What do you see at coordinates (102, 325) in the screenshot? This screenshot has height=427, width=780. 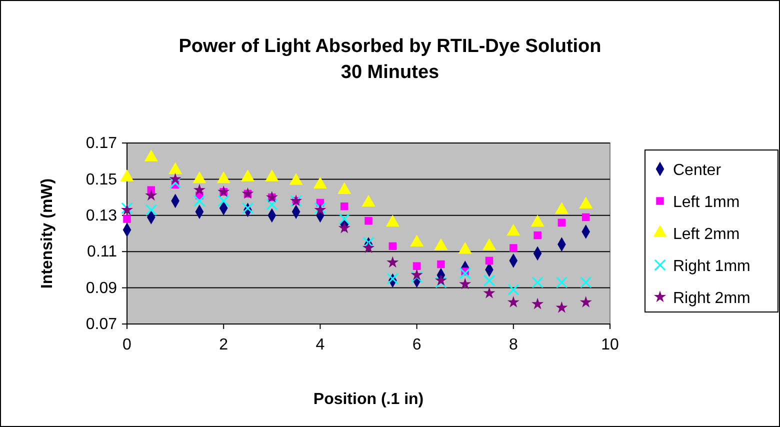 I see `y-tick-label: 0.07` at bounding box center [102, 325].